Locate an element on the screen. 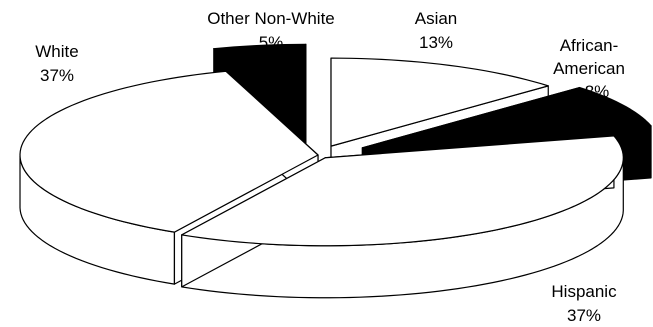 This screenshot has height=327, width=653. label-white: White is located at coordinates (56, 51).